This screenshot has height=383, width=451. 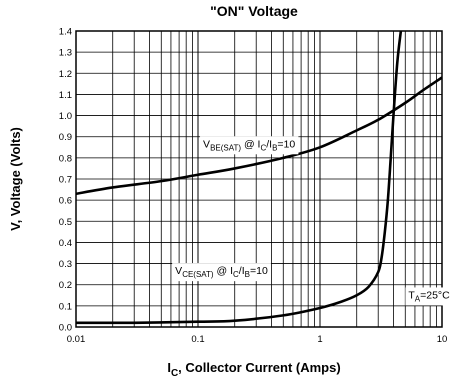 What do you see at coordinates (65, 328) in the screenshot?
I see `y-tick-label: 0.0` at bounding box center [65, 328].